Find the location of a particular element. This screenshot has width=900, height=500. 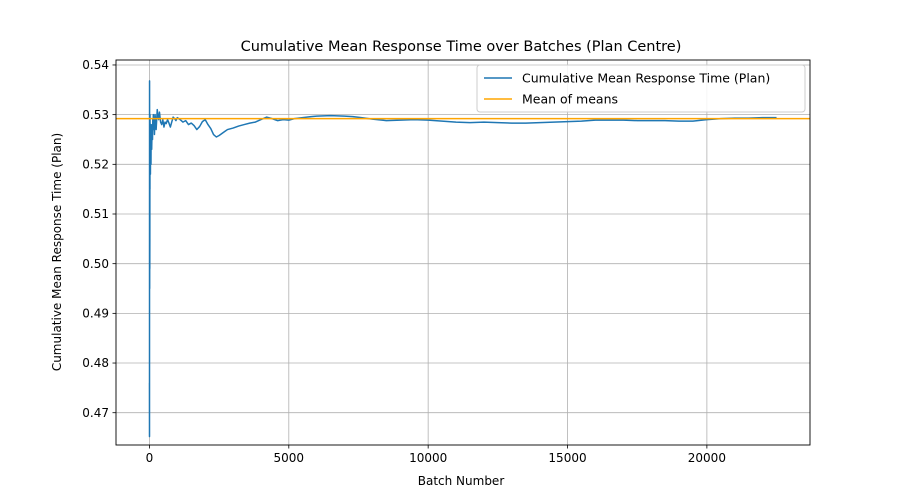

y-tick-label: 0.52 is located at coordinates (95, 165).